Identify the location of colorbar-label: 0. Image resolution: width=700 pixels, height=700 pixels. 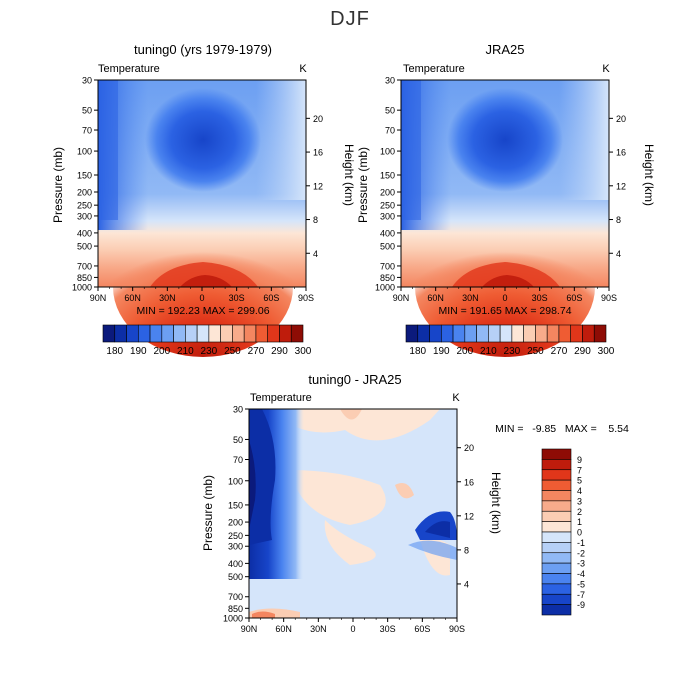
(579, 533).